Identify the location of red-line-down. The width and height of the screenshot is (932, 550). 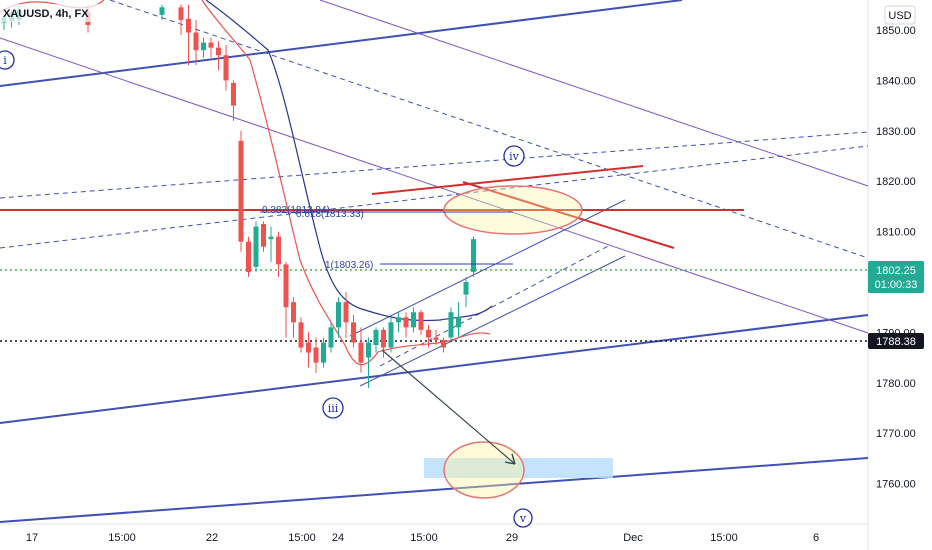
(568, 215).